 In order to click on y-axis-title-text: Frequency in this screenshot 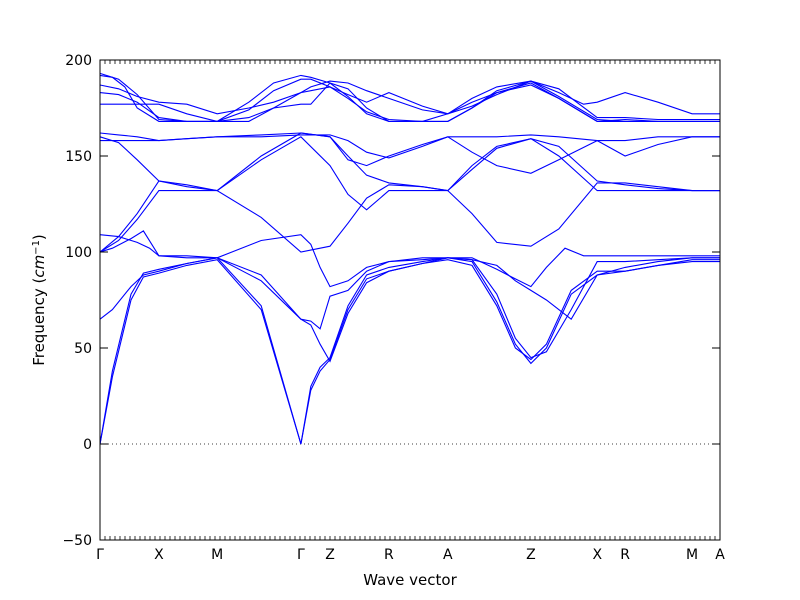, I will do `click(39, 327)`.